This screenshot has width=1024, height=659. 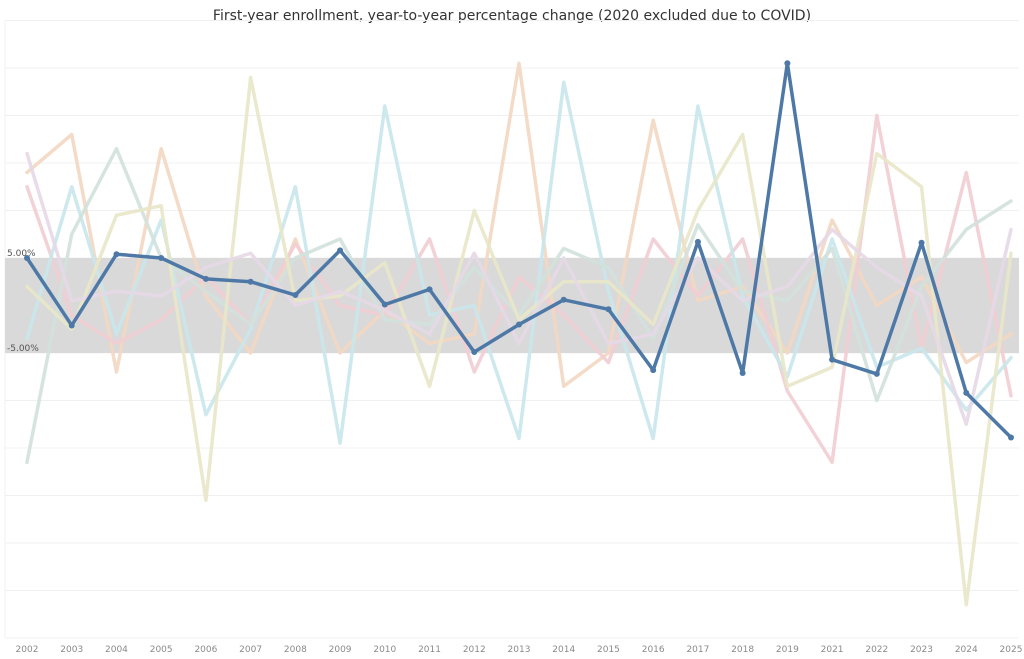 I want to click on x-tick-label: 2019, so click(x=787, y=650).